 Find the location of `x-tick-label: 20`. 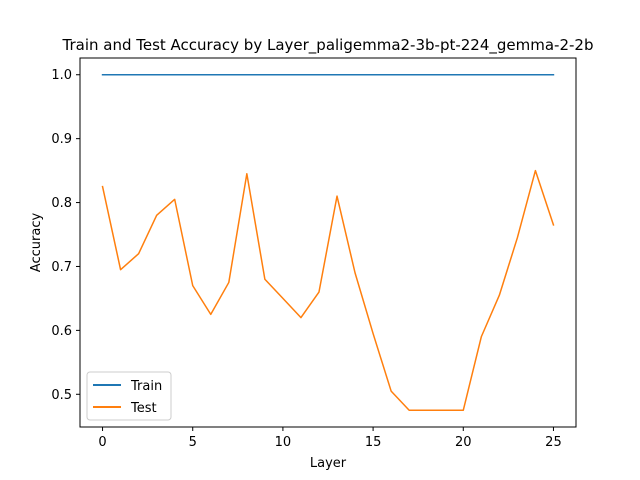

x-tick-label: 20 is located at coordinates (463, 442).